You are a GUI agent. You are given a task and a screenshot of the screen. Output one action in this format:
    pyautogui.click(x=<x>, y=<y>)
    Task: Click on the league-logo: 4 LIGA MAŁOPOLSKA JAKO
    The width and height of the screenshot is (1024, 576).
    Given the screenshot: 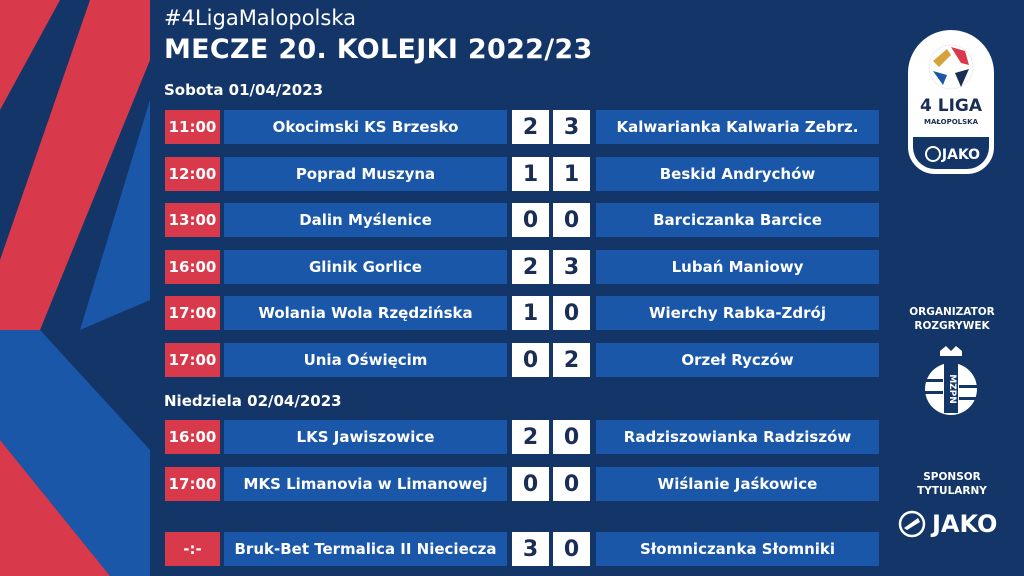 What is the action you would take?
    pyautogui.click(x=951, y=102)
    